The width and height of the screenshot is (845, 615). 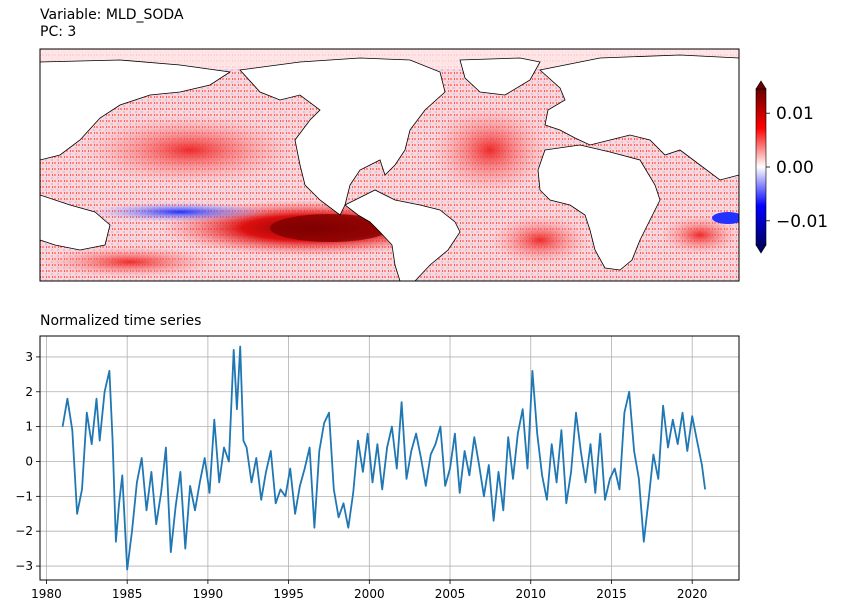 I want to click on colorbar-extend-min, so click(x=761, y=249).